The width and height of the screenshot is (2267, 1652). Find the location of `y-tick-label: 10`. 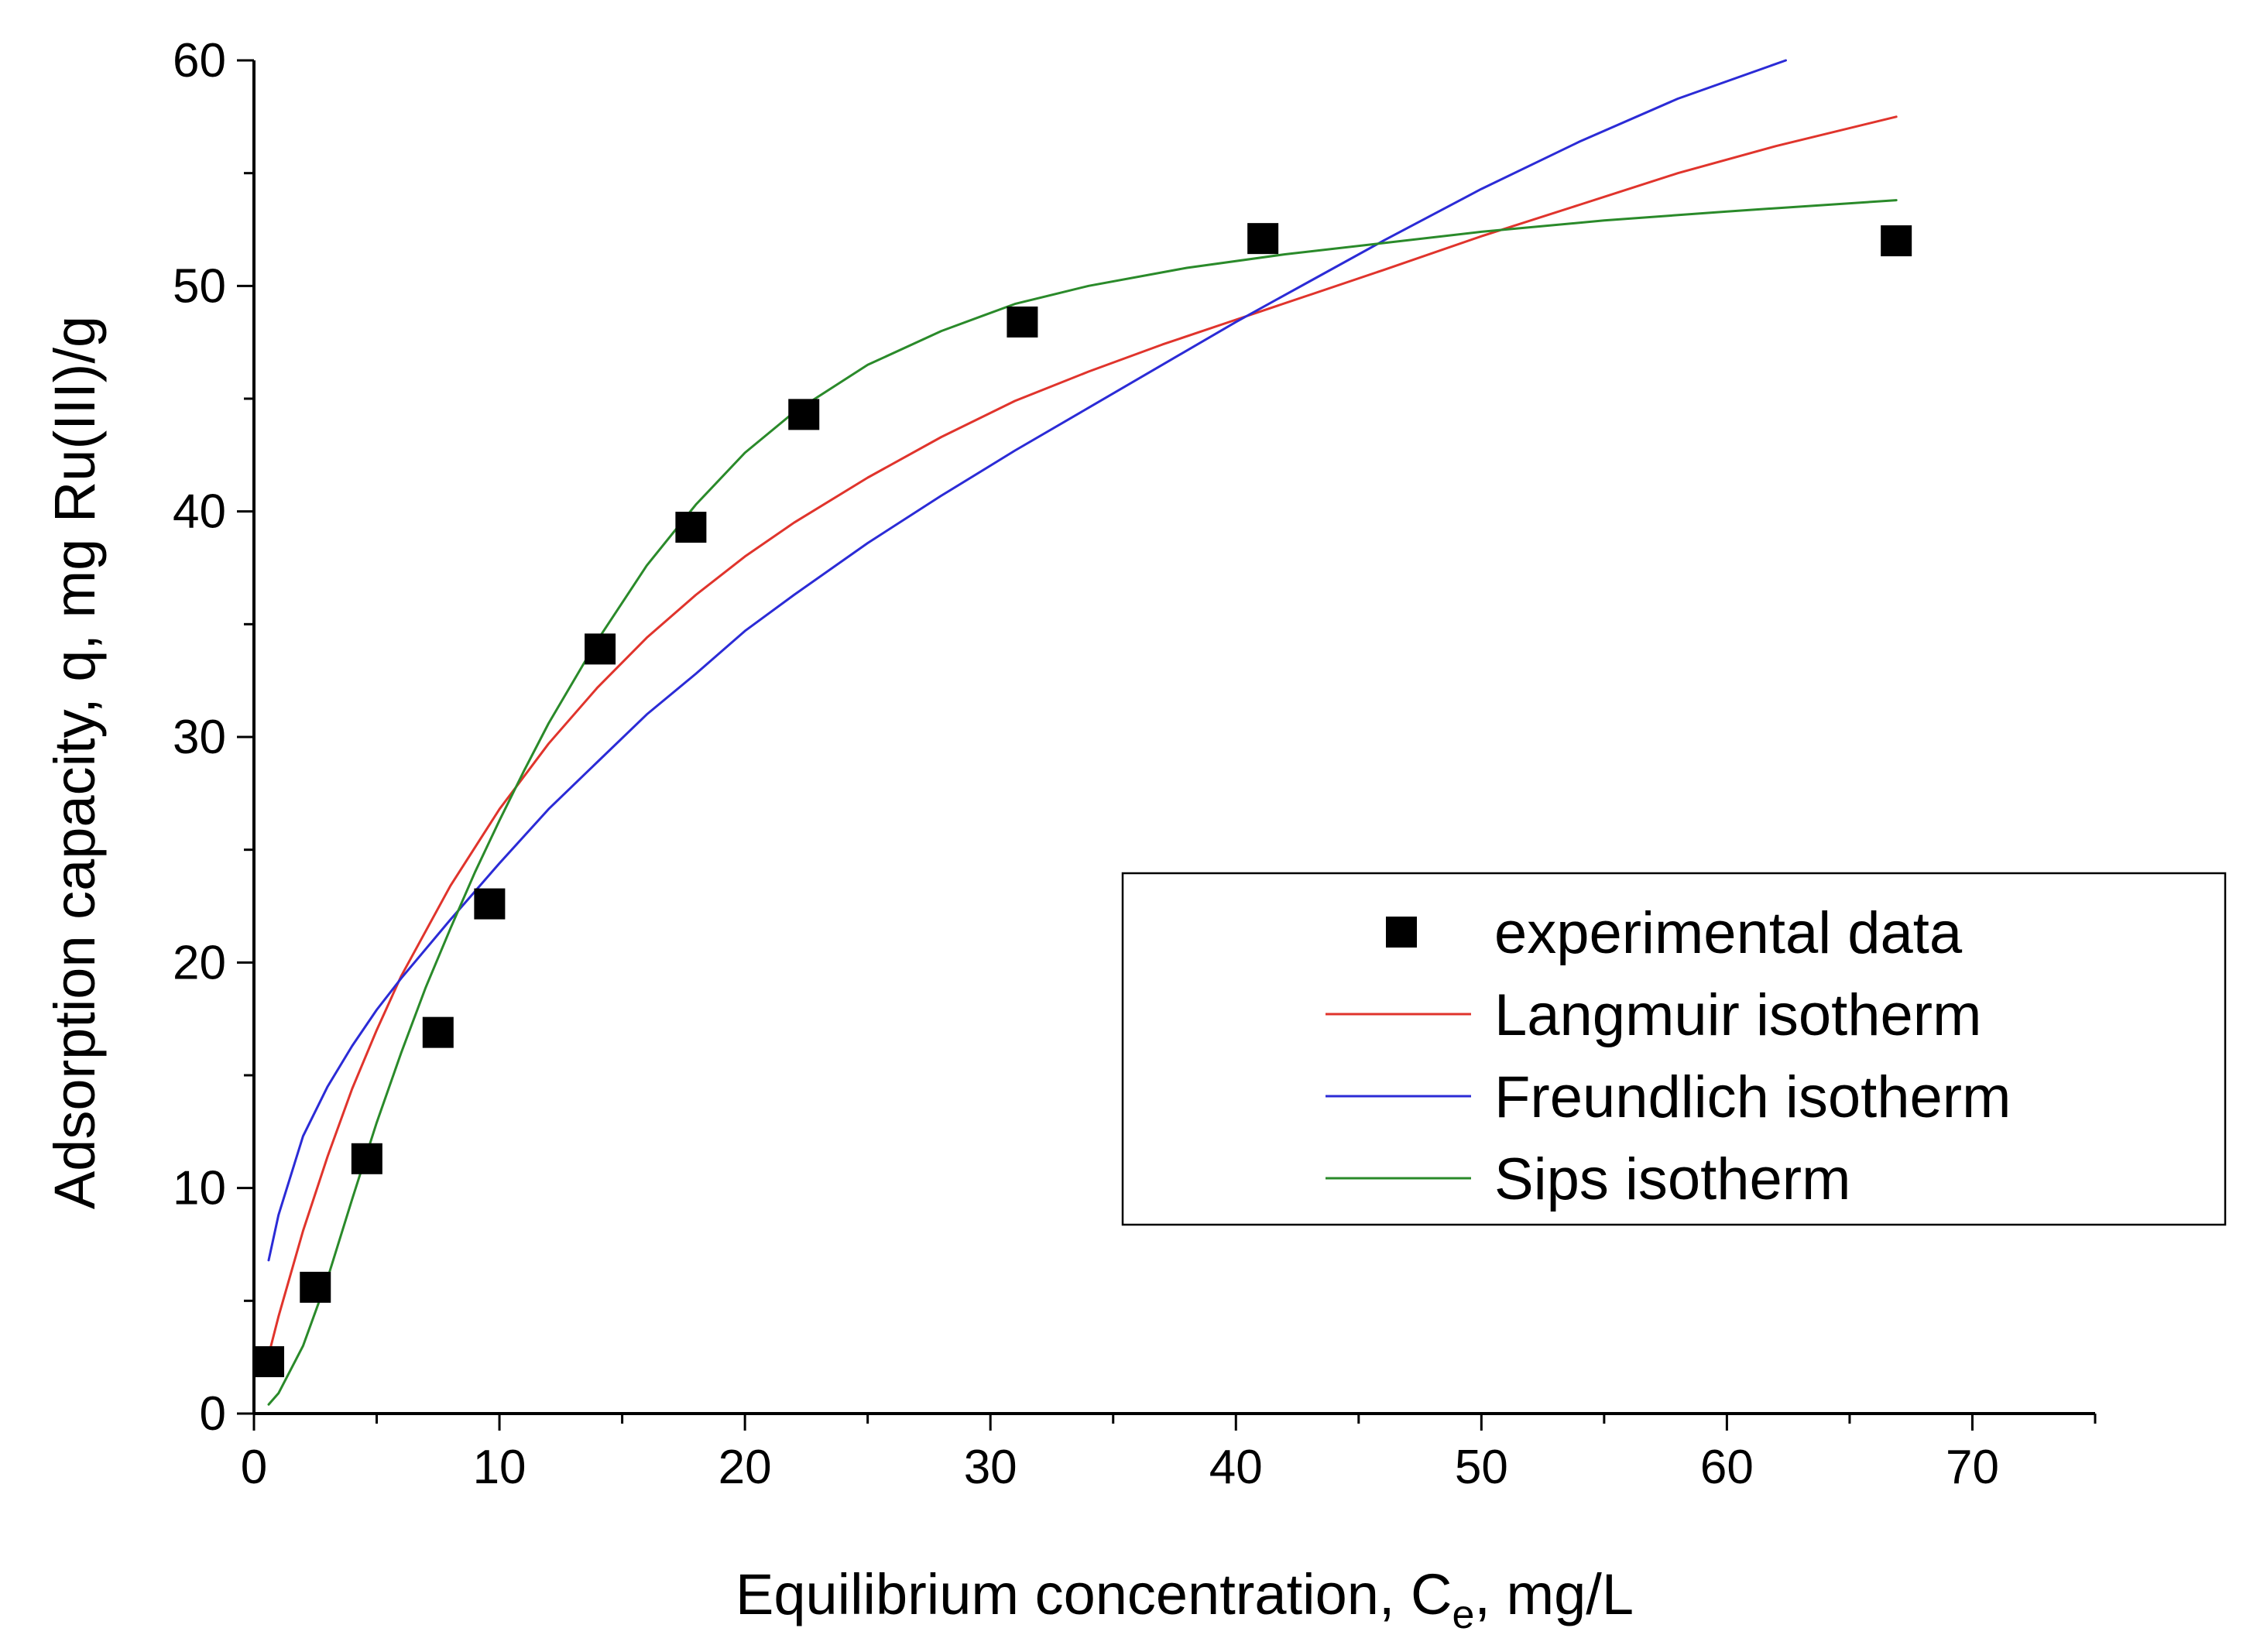

y-tick-label: 10 is located at coordinates (199, 1188).